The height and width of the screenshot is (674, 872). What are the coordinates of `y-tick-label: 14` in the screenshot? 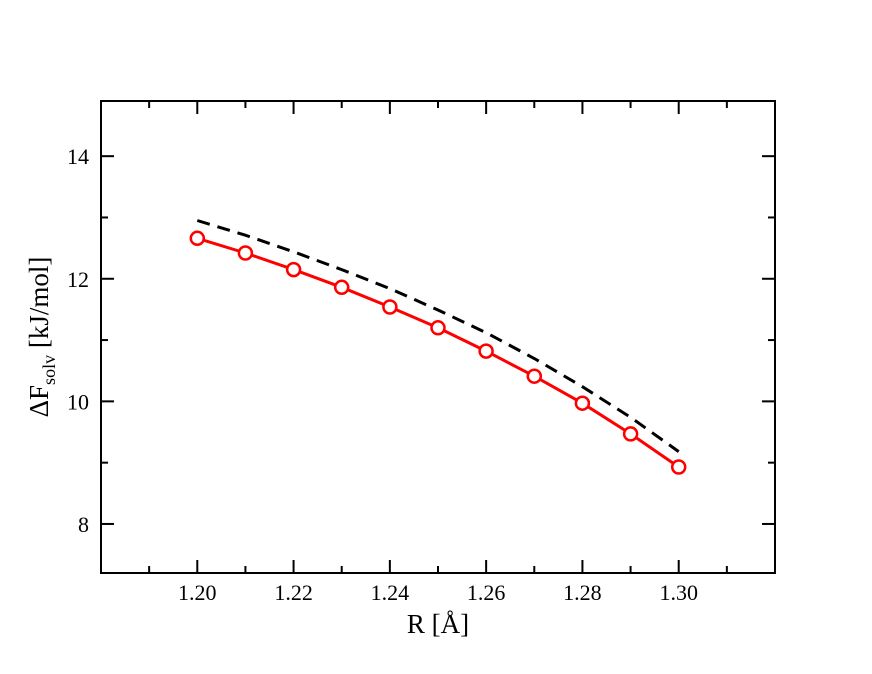 It's located at (78, 156).